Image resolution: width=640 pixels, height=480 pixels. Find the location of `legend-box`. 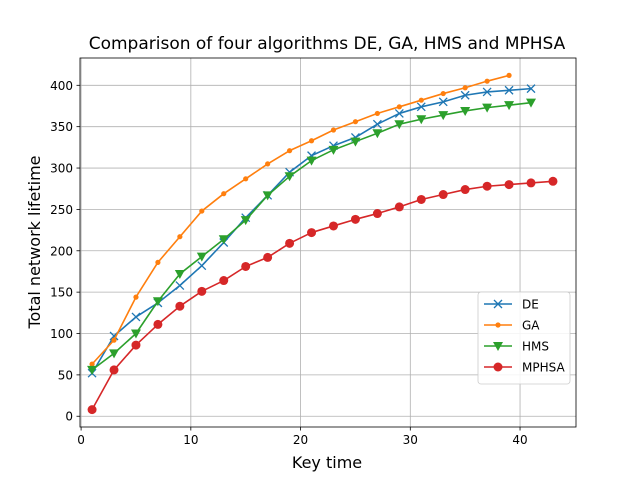

legend-box is located at coordinates (524, 338).